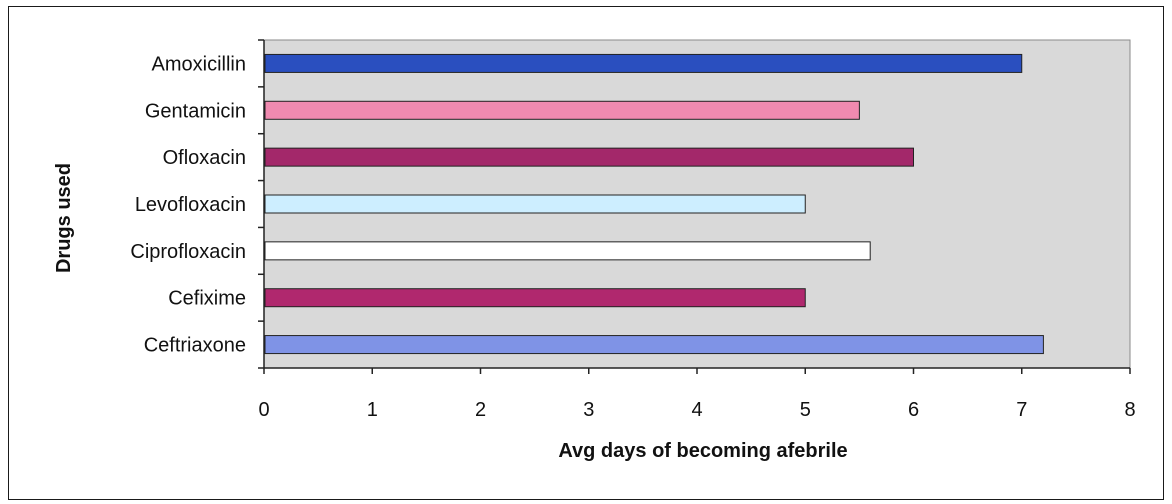  I want to click on y-axis-title: Drugs used, so click(64, 218).